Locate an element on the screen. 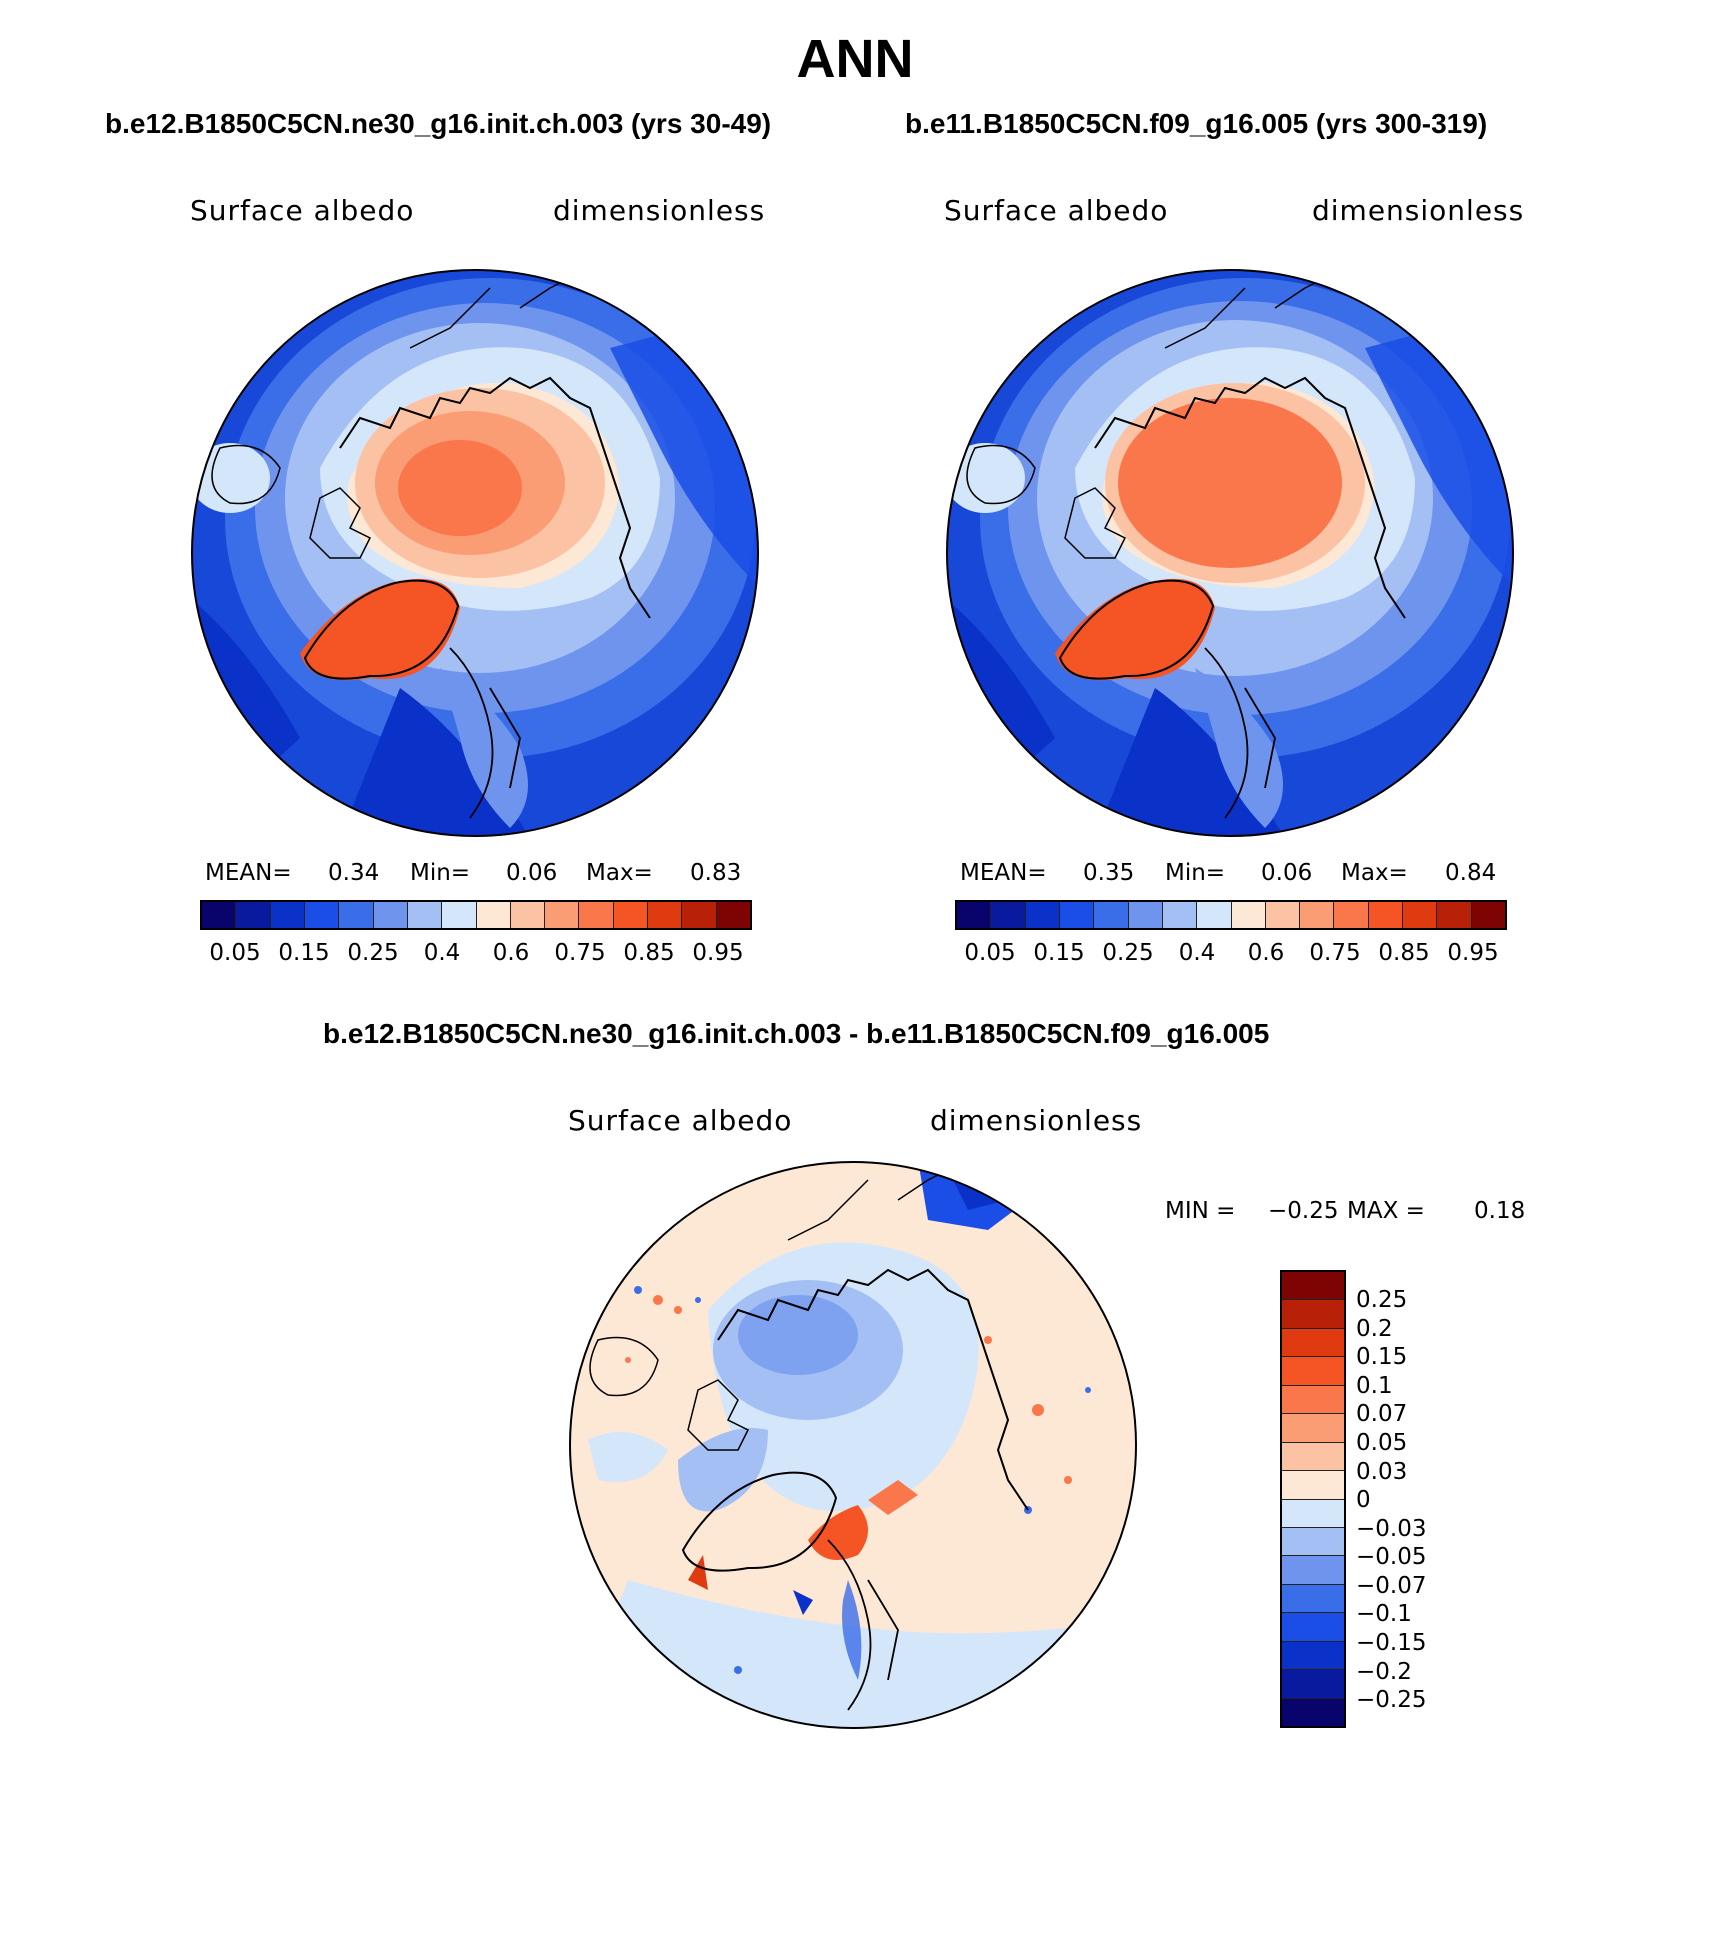 The image size is (1710, 1950). diff-colorbar-tick: −0.03 is located at coordinates (1391, 1529).